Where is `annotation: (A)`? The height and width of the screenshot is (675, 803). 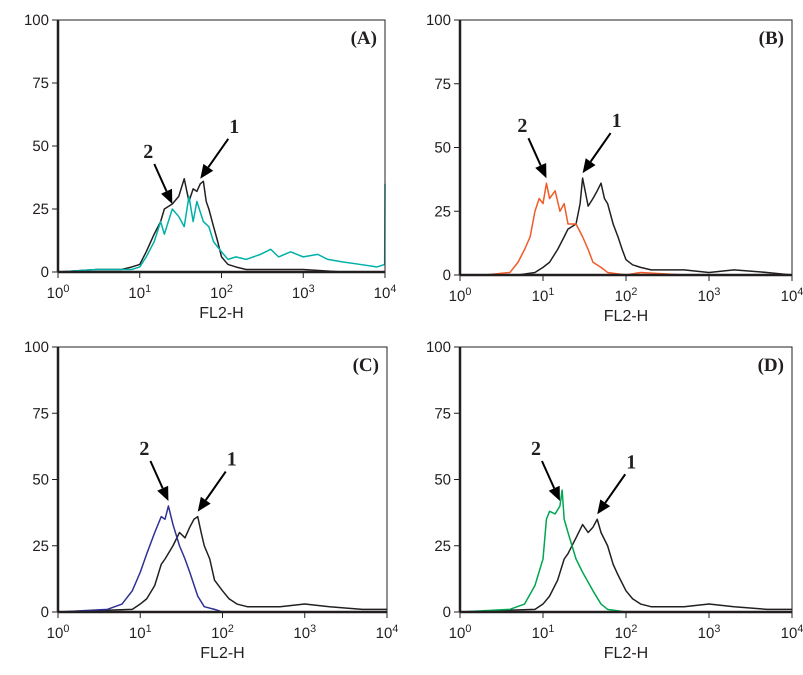 annotation: (A) is located at coordinates (363, 38).